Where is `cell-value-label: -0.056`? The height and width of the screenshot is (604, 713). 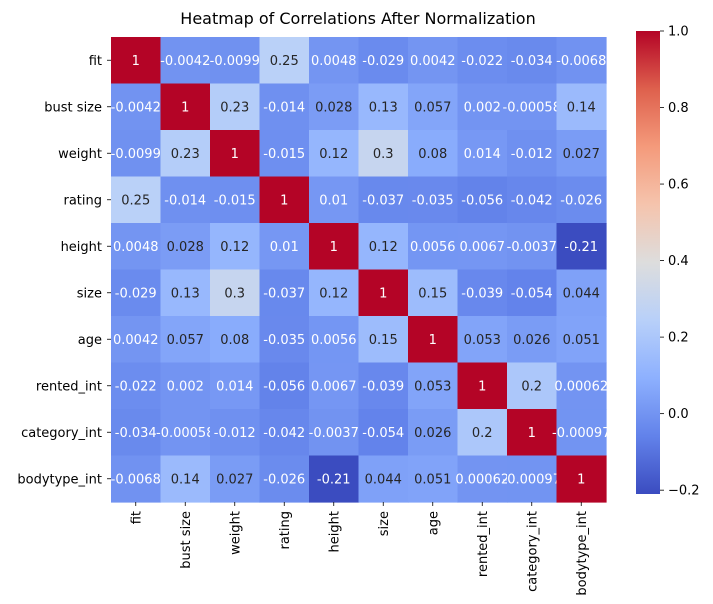 cell-value-label: -0.056 is located at coordinates (284, 386).